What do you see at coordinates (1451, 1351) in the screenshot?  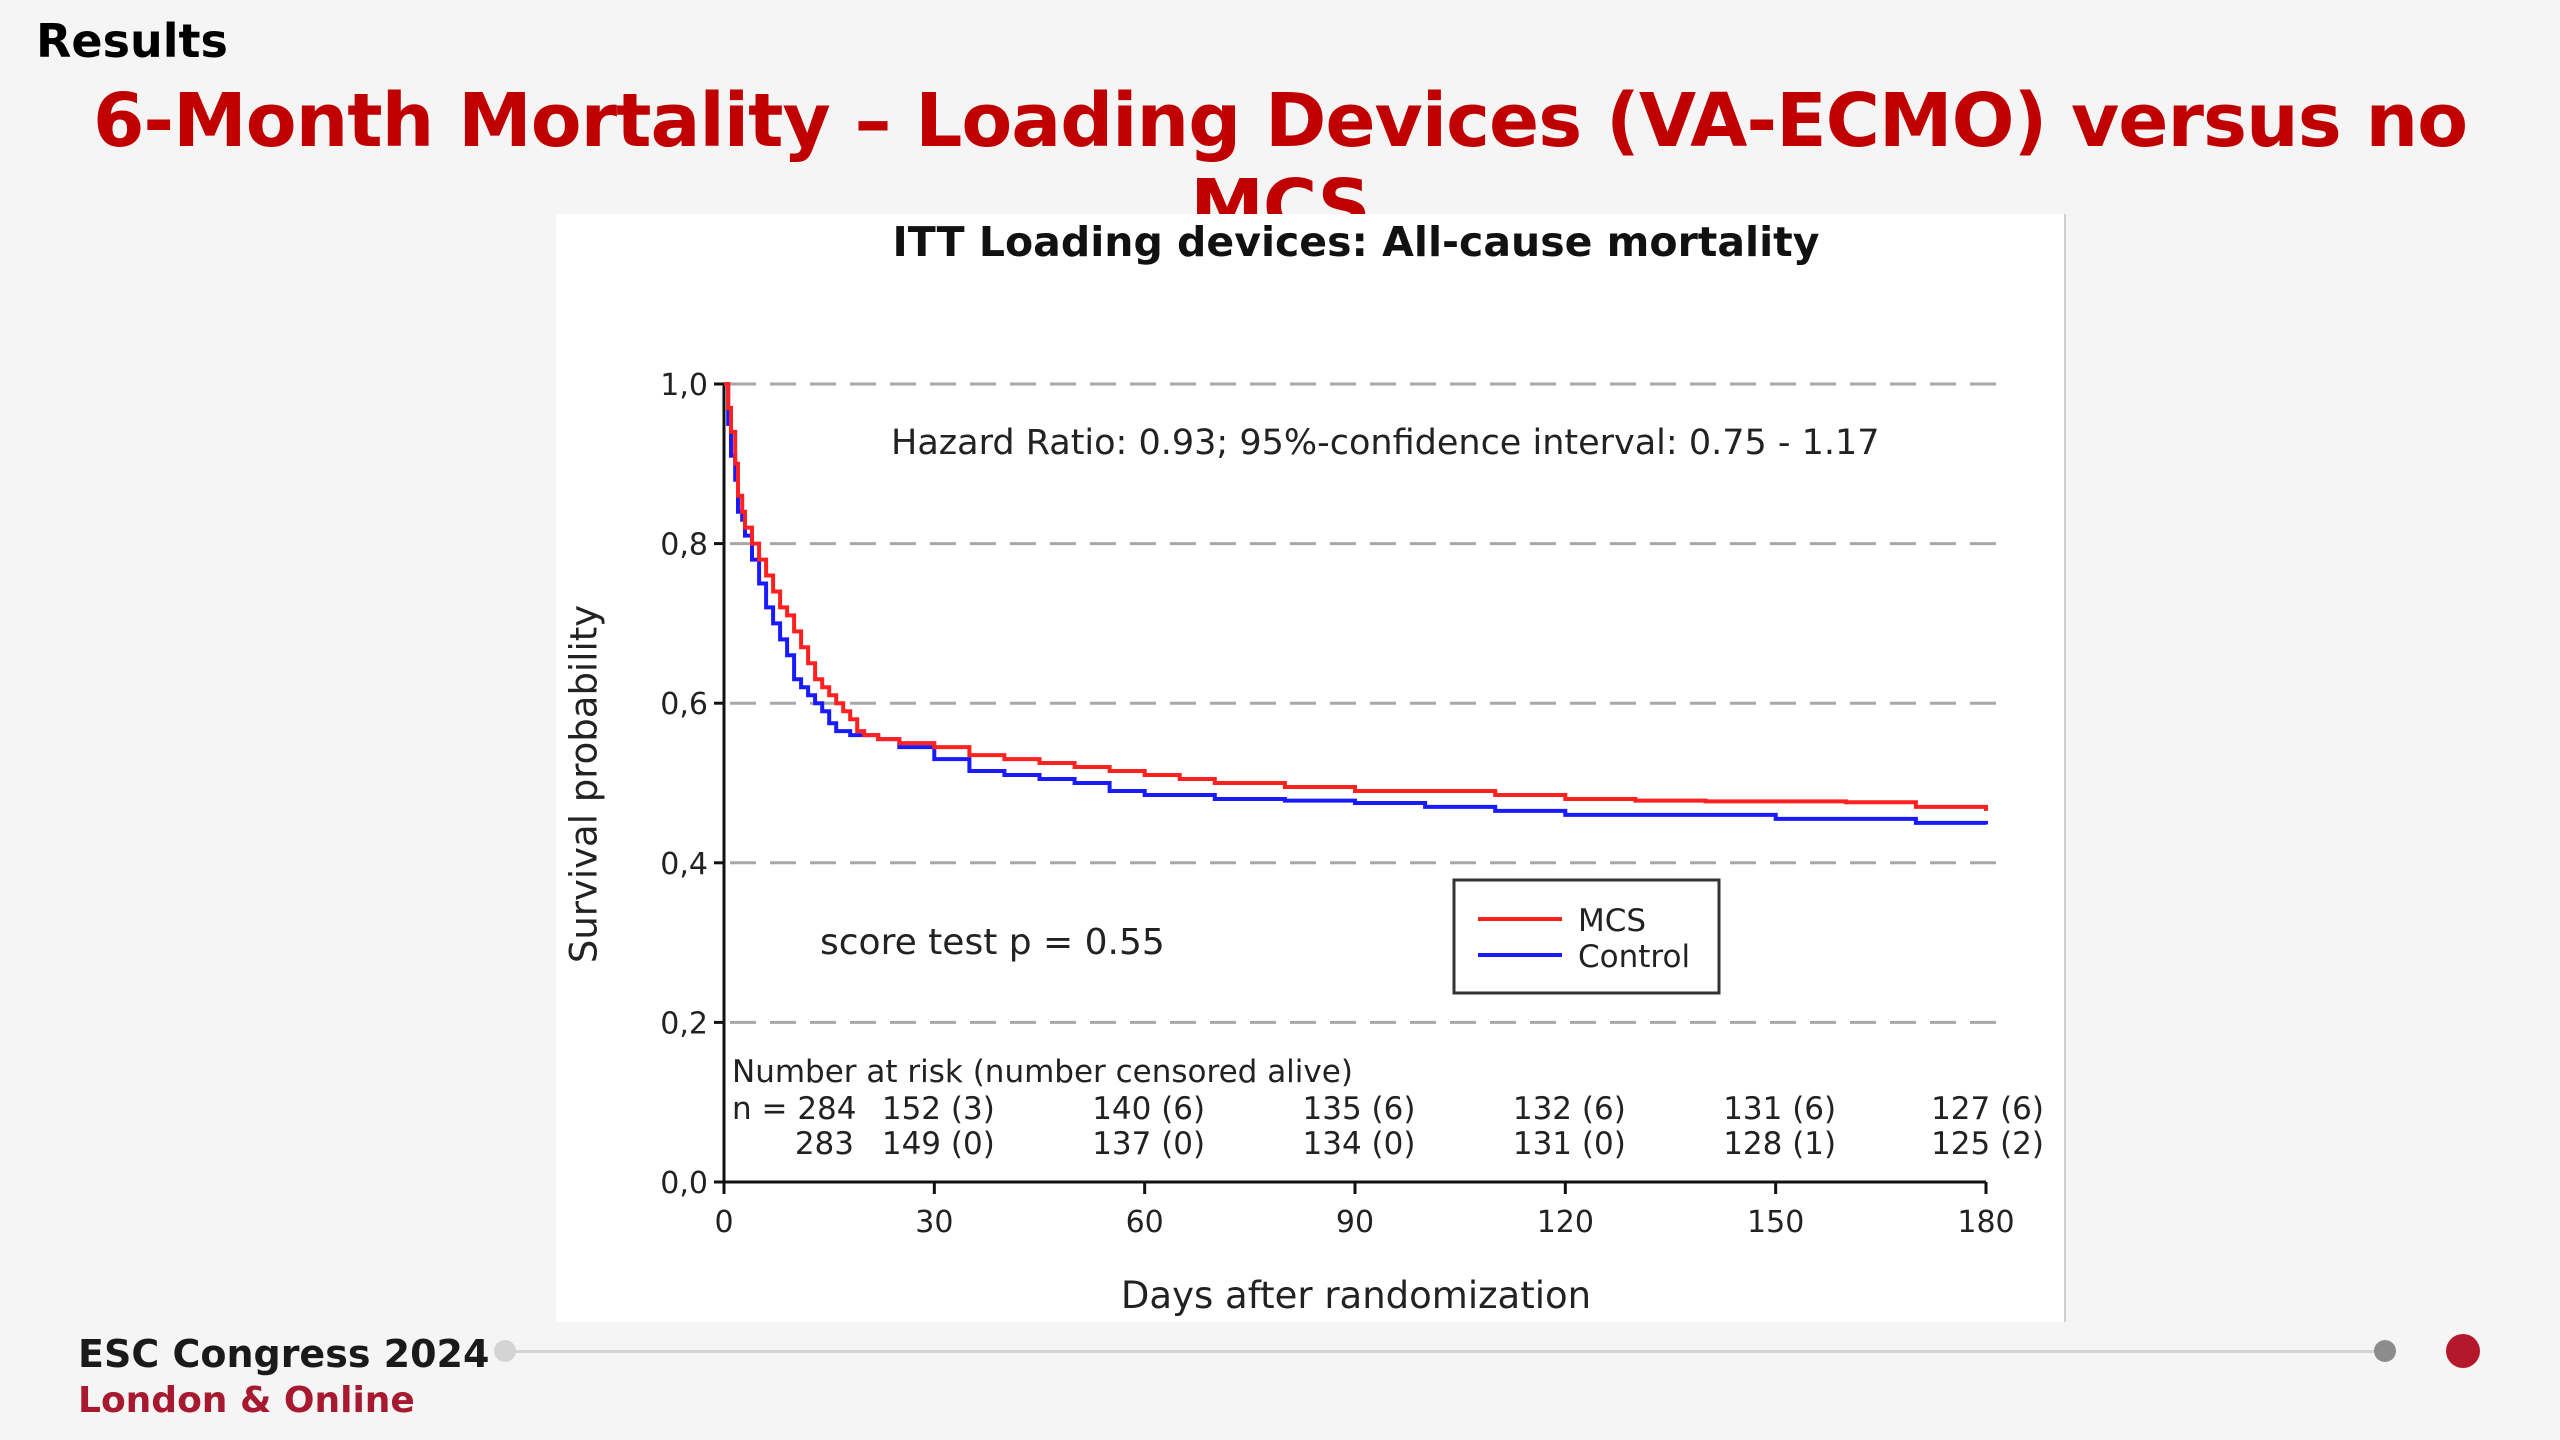 I see `progress-track` at bounding box center [1451, 1351].